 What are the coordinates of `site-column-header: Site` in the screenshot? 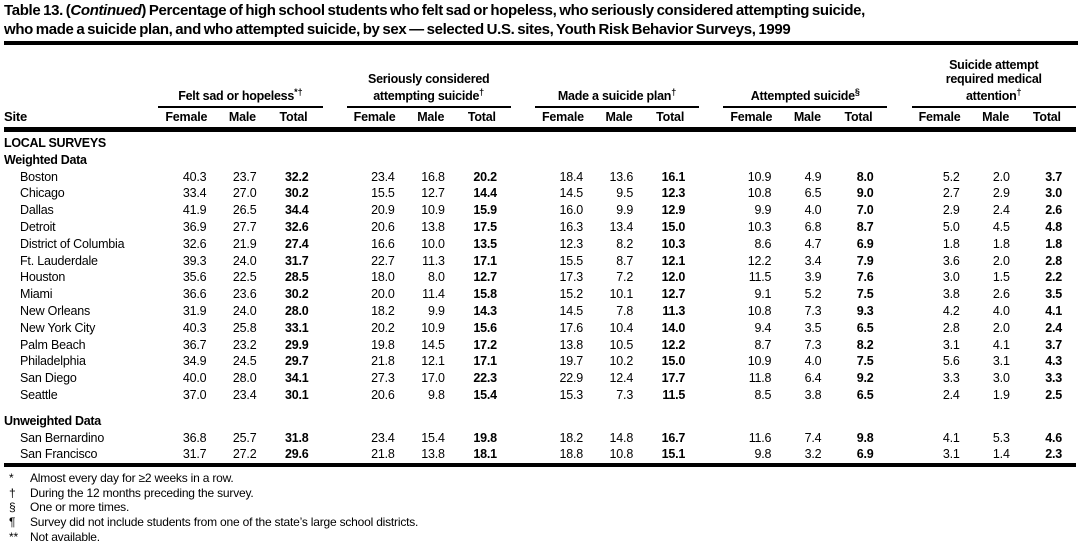 It's located at (16, 116).